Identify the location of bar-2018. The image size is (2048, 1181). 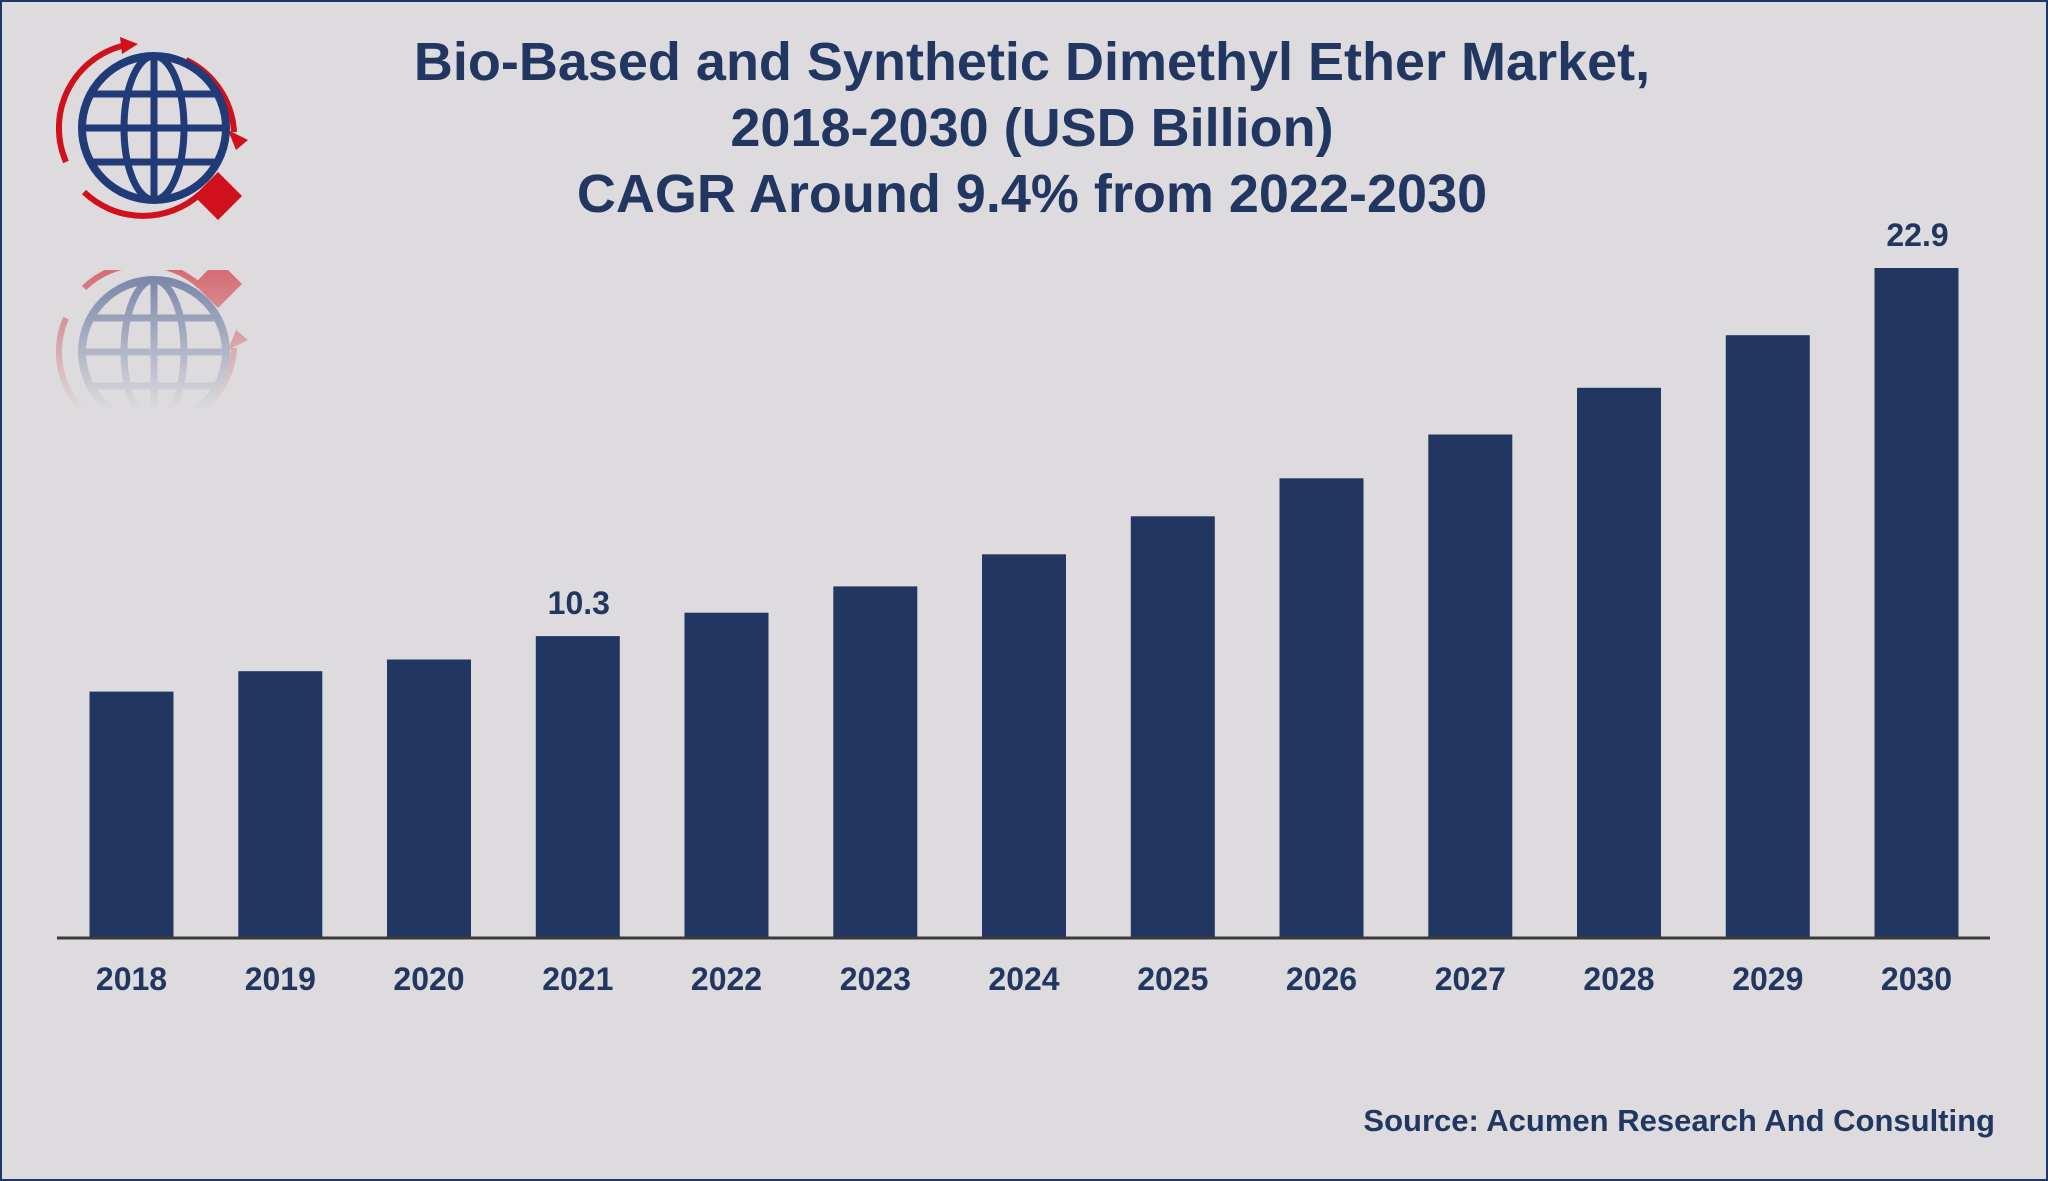
(131, 814).